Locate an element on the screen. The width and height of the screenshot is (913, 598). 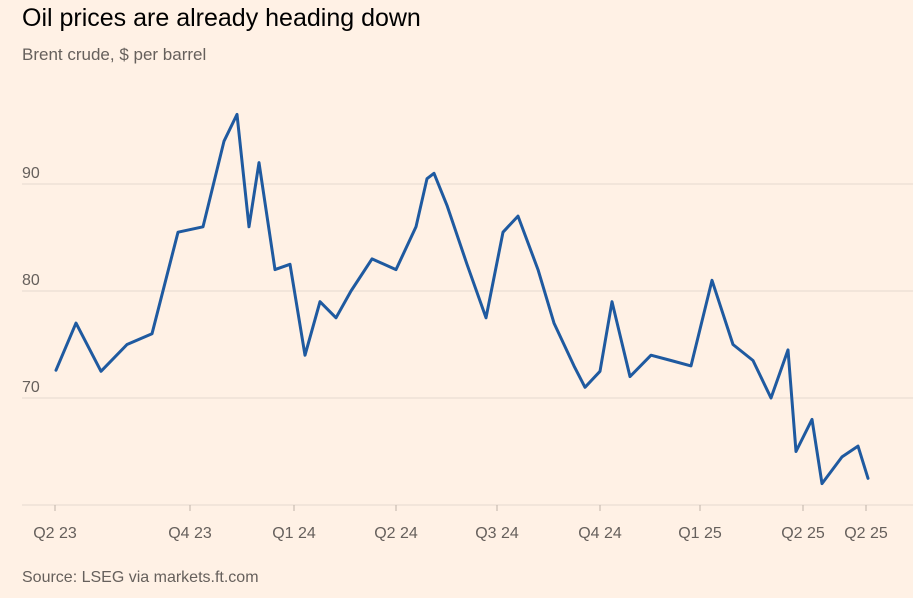
x-tick-label: Q1 25 is located at coordinates (700, 533).